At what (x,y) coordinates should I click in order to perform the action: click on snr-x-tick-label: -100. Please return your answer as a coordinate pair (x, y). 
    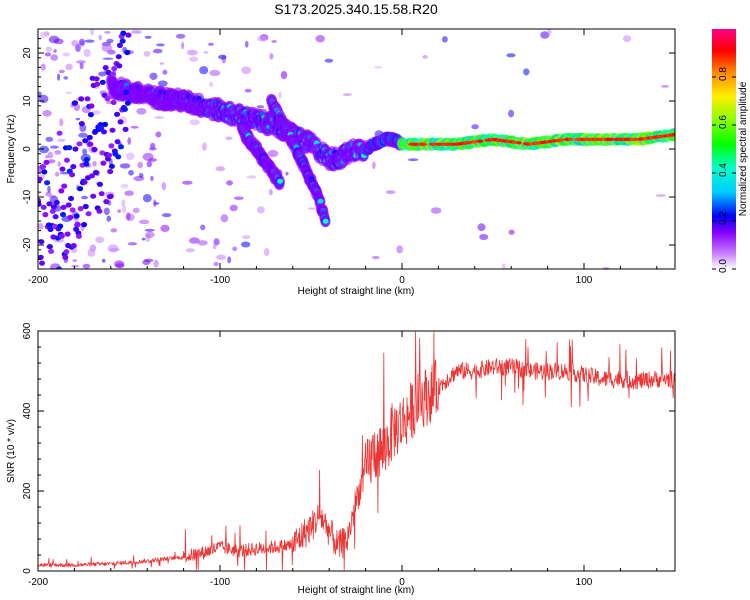
    Looking at the image, I should click on (220, 582).